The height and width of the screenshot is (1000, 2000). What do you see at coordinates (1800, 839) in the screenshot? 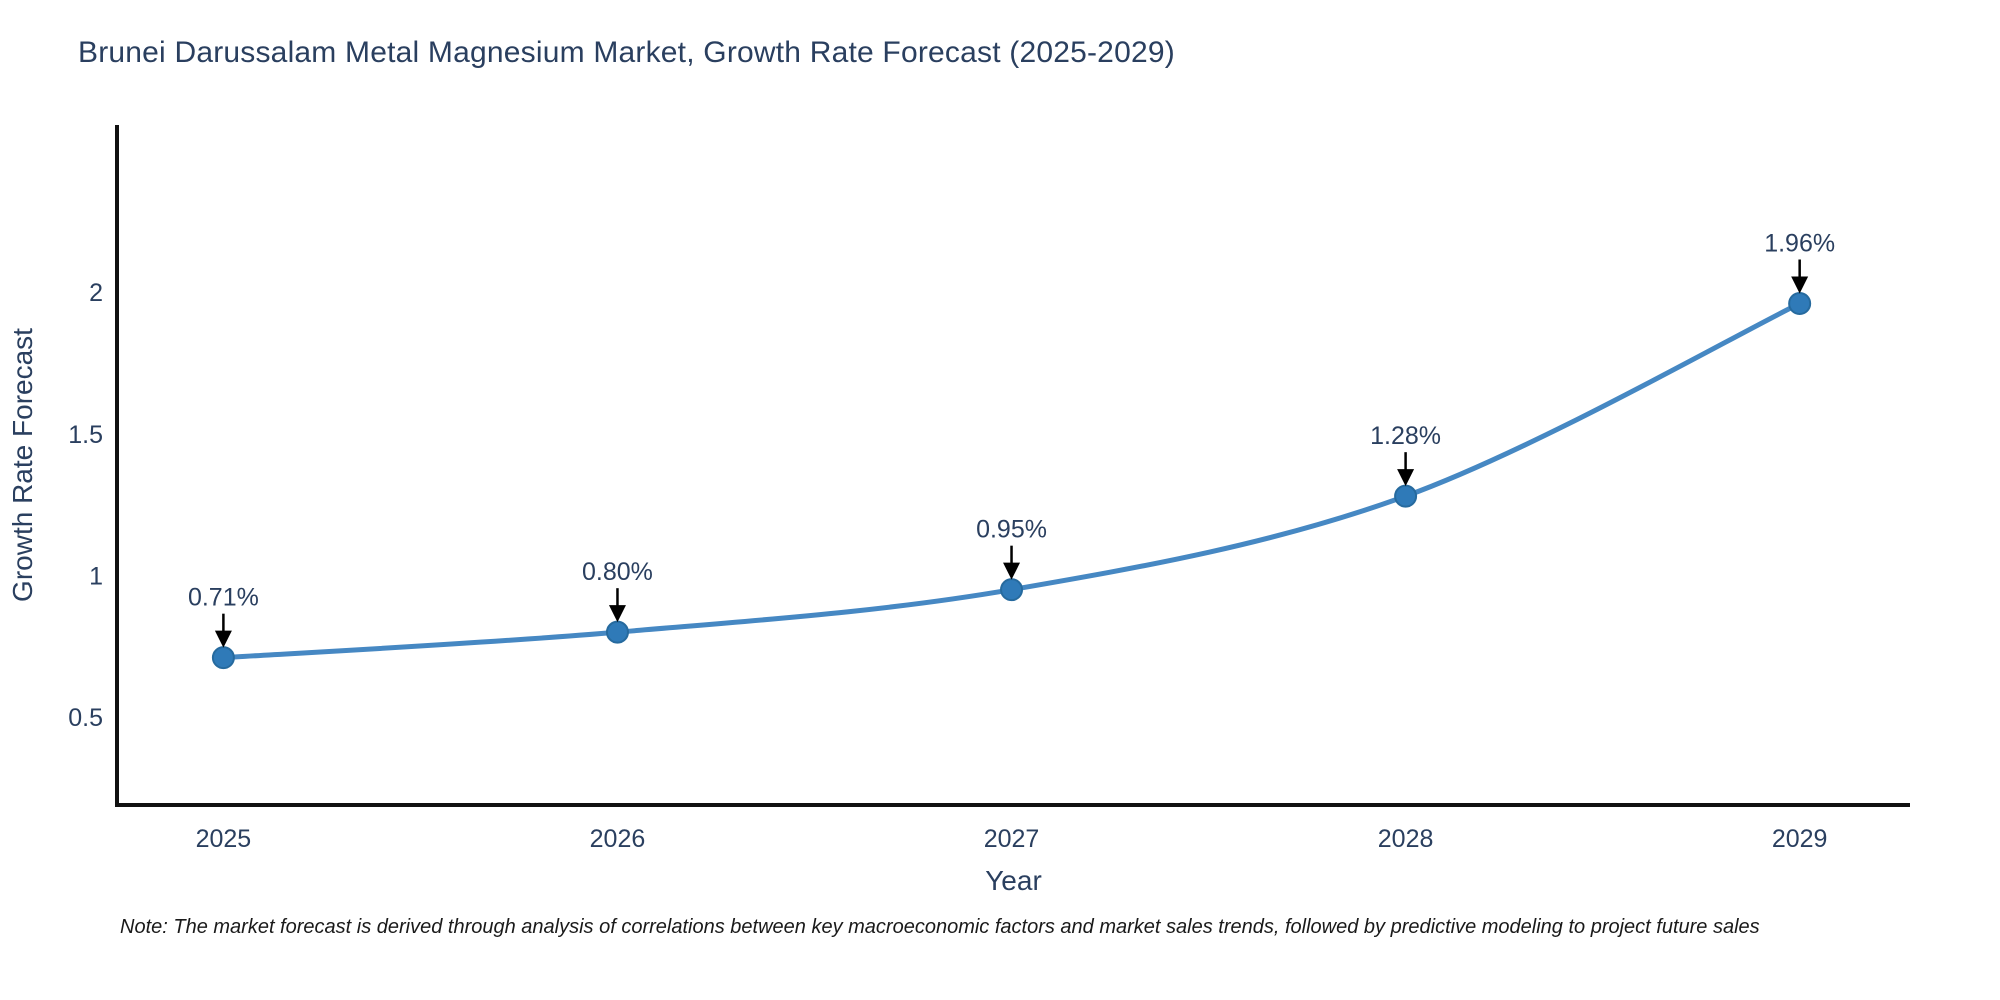
I see `x-axis-tick-label: 2029` at bounding box center [1800, 839].